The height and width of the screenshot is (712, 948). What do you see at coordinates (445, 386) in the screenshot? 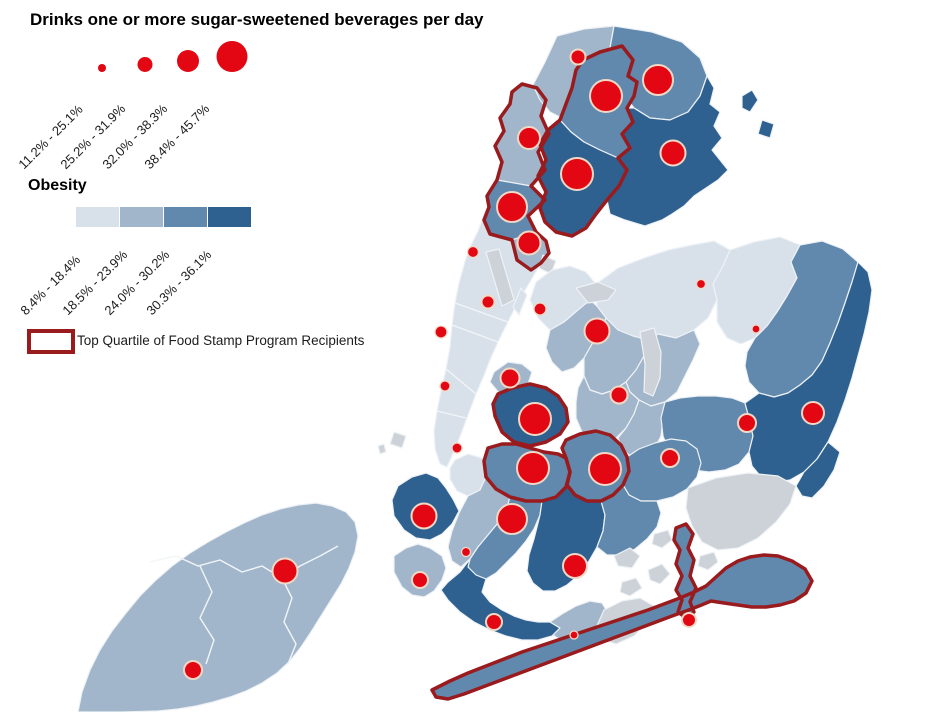
I see `beverage-circle-greenwich-village` at bounding box center [445, 386].